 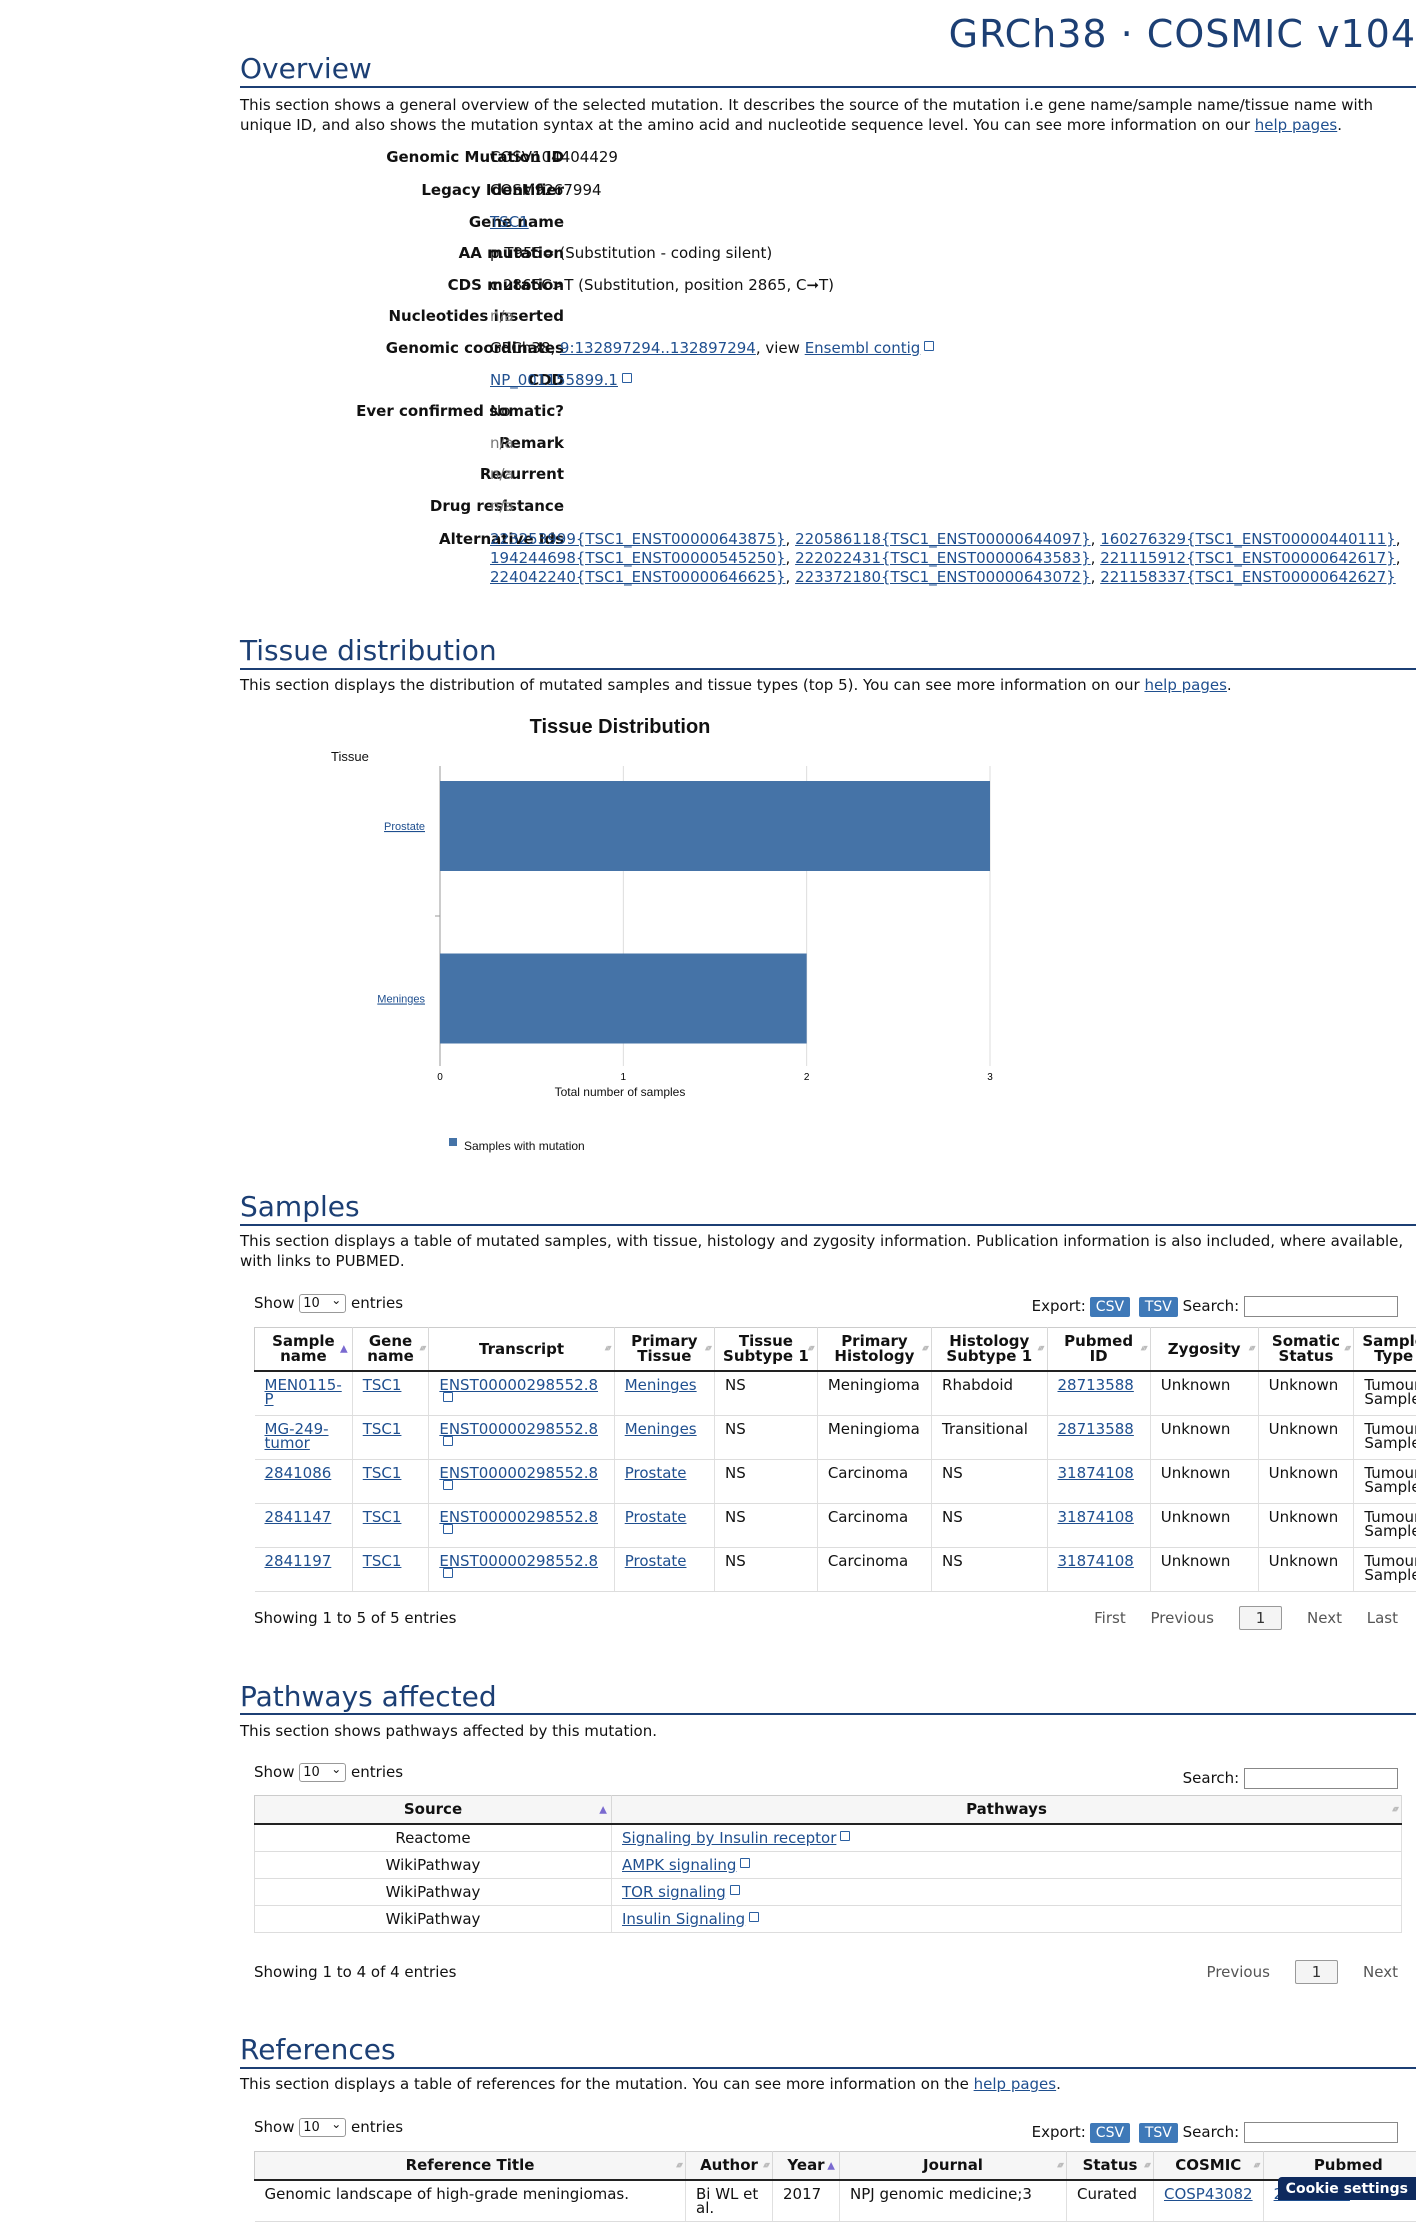 I want to click on samples-toolbar: Export:CSV TSV Search:, so click(x=1215, y=1306).